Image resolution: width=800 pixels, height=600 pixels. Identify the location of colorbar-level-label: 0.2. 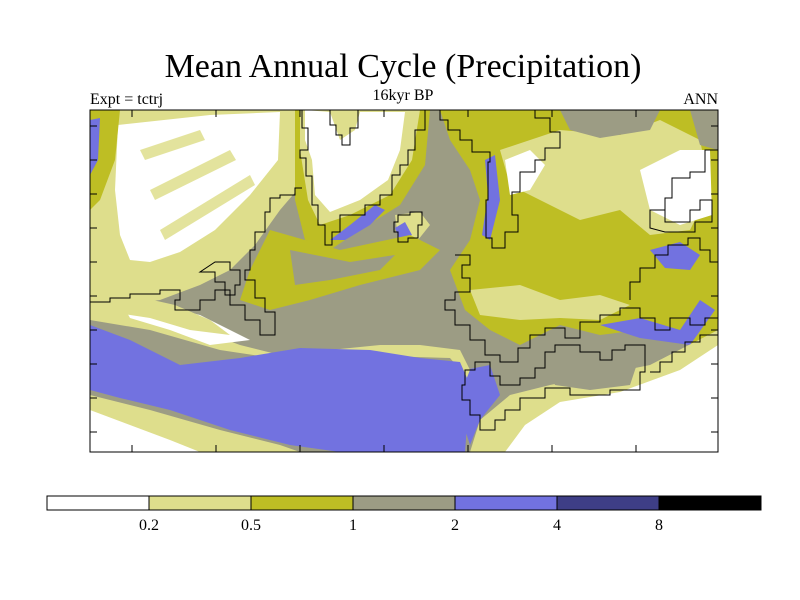
(149, 525).